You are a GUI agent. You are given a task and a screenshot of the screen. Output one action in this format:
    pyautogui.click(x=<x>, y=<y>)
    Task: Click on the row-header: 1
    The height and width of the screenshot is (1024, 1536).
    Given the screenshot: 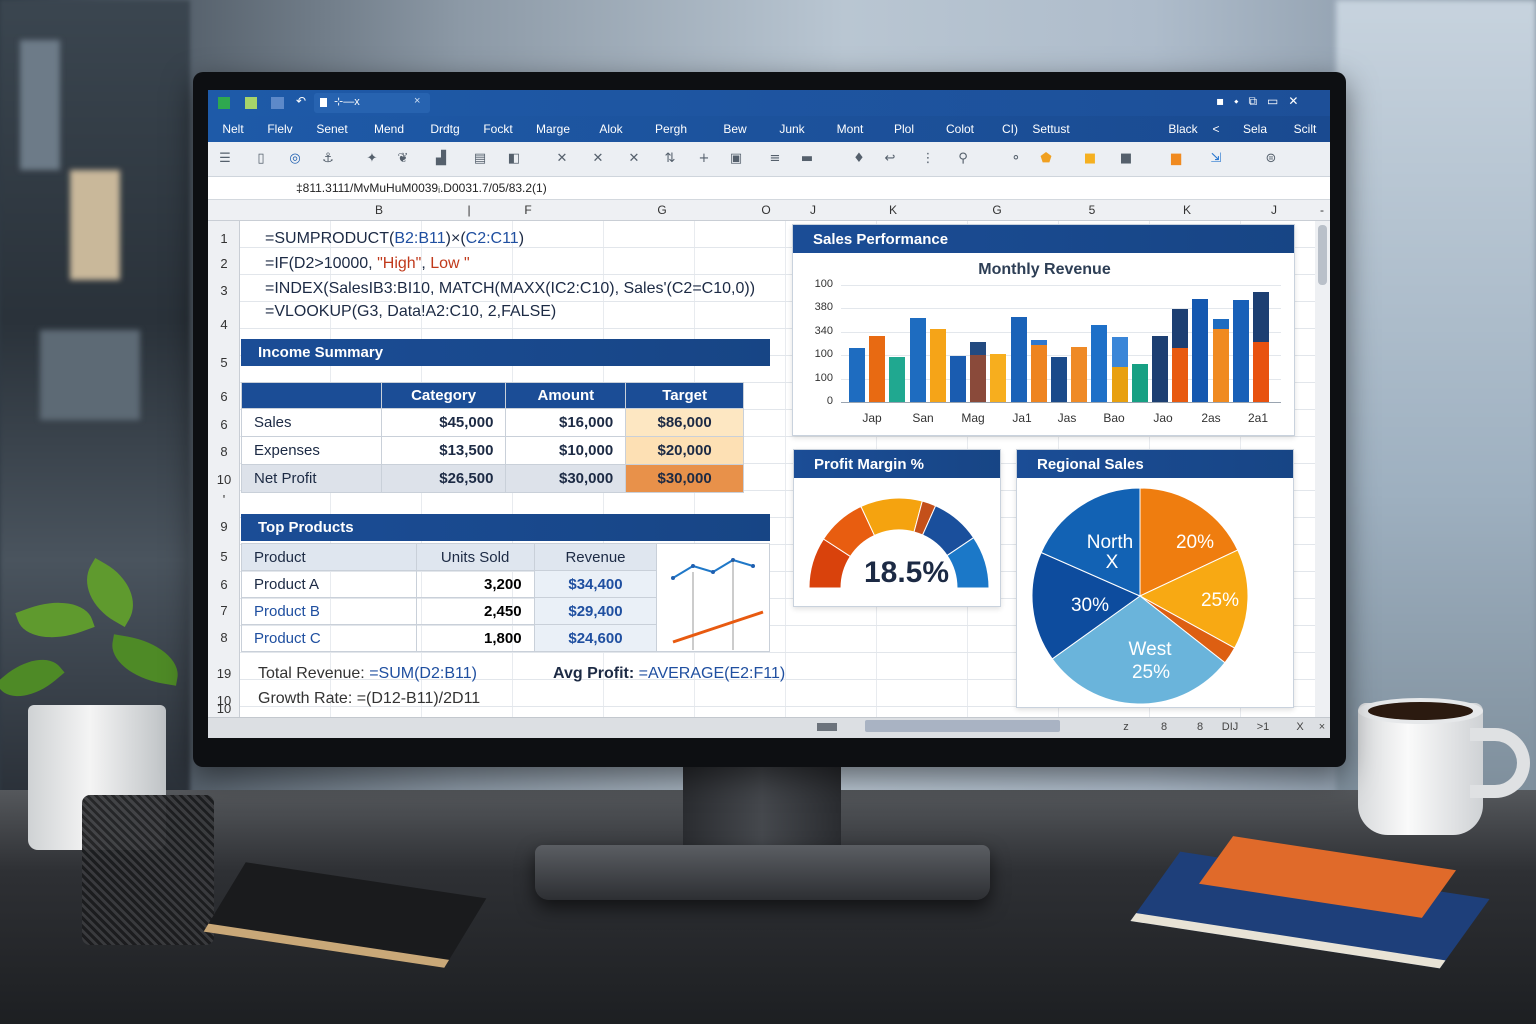 What is the action you would take?
    pyautogui.click(x=224, y=238)
    